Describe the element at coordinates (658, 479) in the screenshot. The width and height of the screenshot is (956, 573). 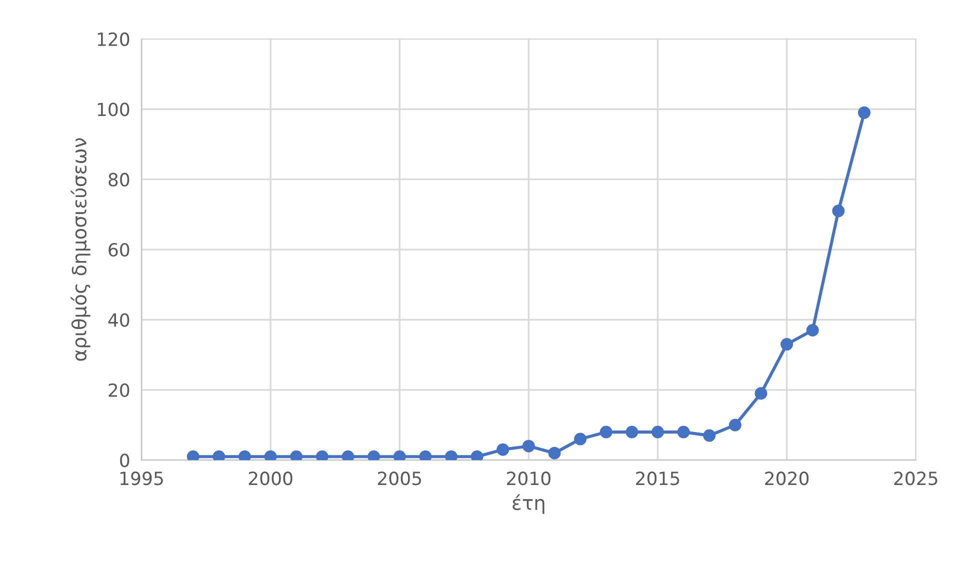
I see `x-tick-label: 2015` at that location.